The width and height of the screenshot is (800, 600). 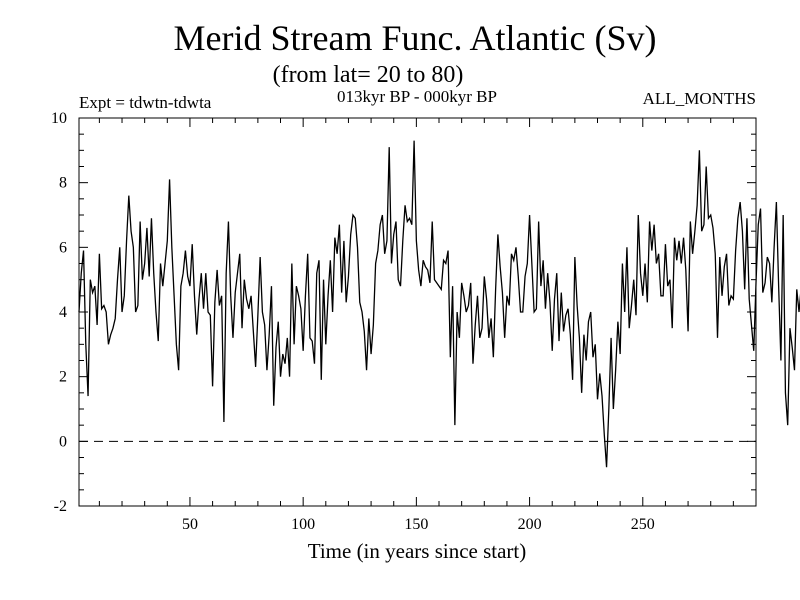 What do you see at coordinates (368, 75) in the screenshot?
I see `chart-subtitle: (from lat= 20 to 80)` at bounding box center [368, 75].